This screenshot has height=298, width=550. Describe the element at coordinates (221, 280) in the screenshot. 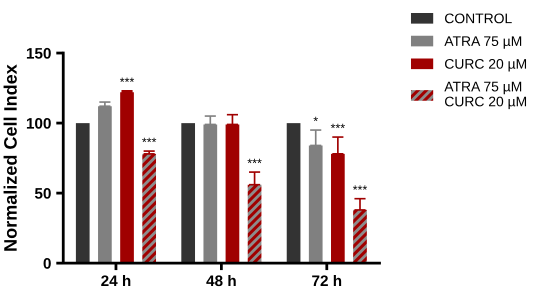

I see `x-tick-label: 48 h` at that location.